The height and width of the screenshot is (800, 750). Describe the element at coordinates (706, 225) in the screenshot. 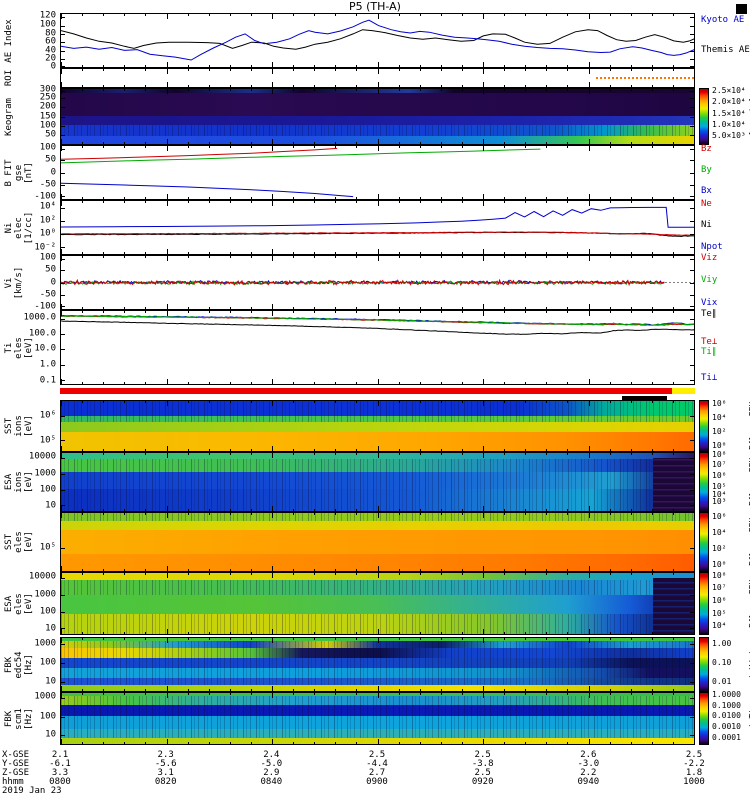

I see `legend-label-Ni: Ni` at that location.